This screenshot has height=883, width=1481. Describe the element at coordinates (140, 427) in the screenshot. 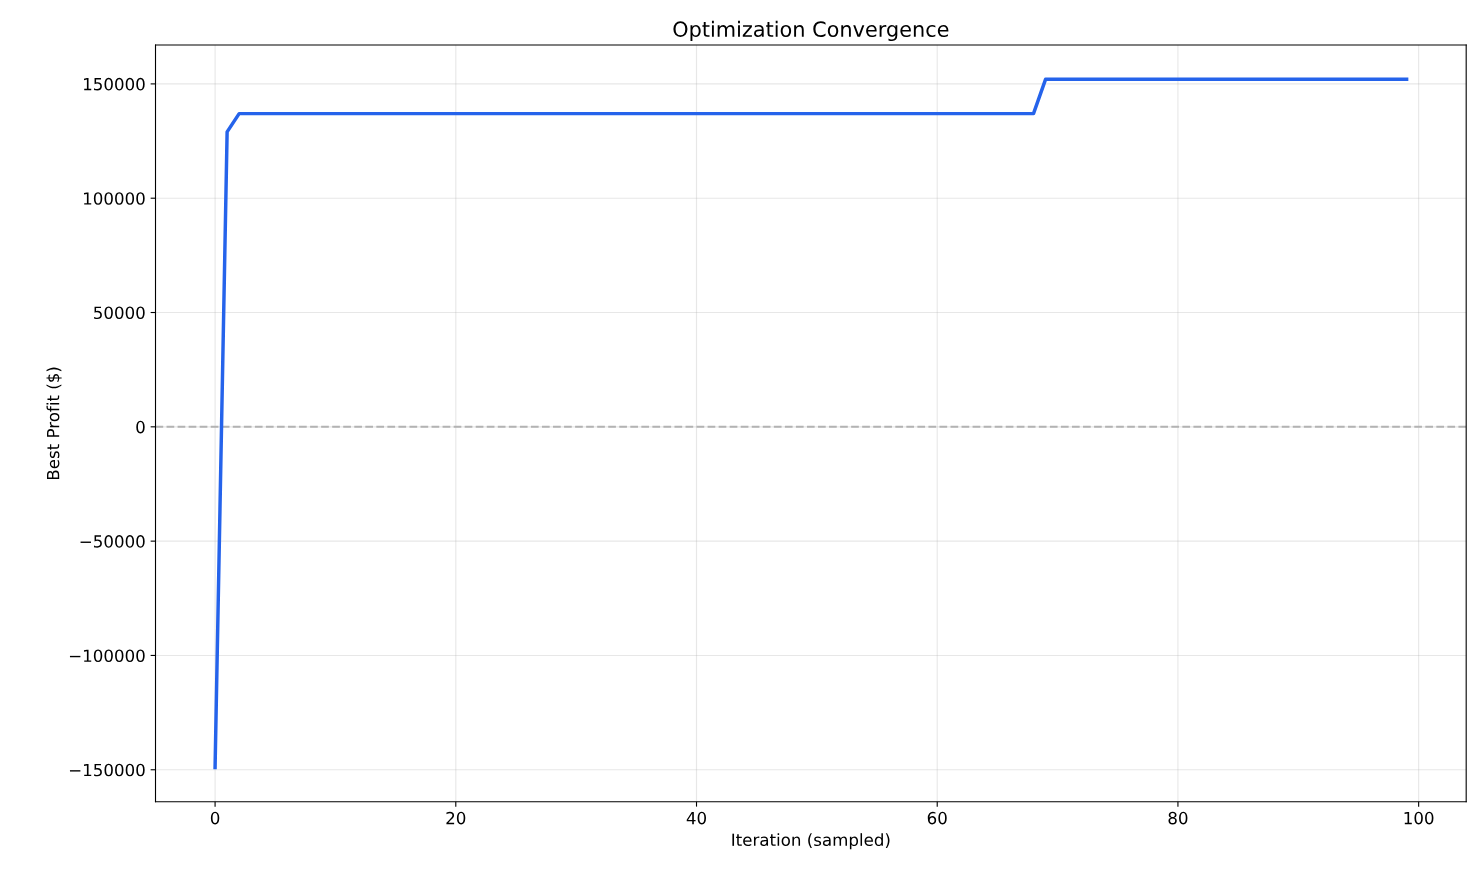

I see `y-tick-label: 0` at that location.